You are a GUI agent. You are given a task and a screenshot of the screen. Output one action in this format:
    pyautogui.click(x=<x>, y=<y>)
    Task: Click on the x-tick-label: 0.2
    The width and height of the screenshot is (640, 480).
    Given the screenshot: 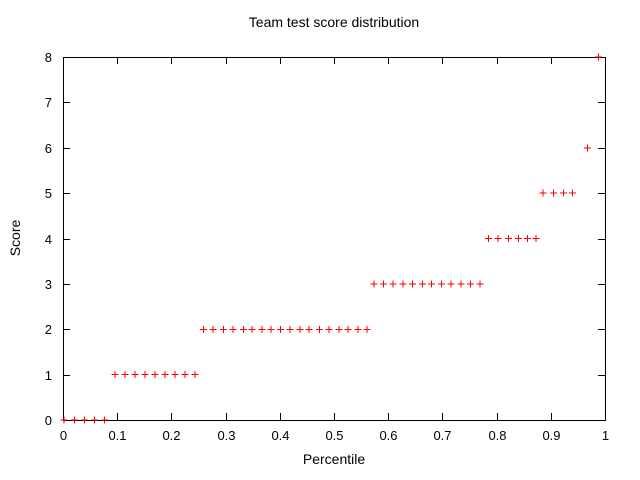 What is the action you would take?
    pyautogui.click(x=171, y=435)
    